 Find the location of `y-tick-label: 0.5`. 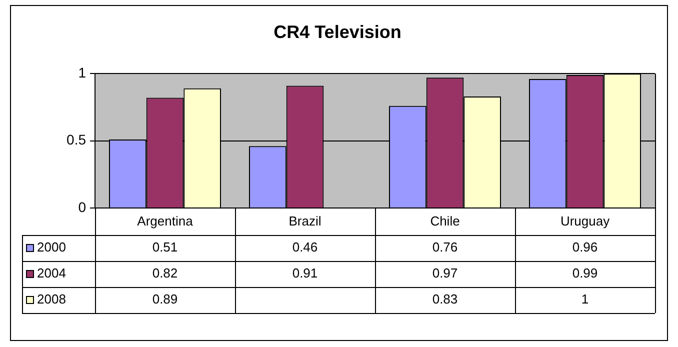

y-tick-label: 0.5 is located at coordinates (76, 140).